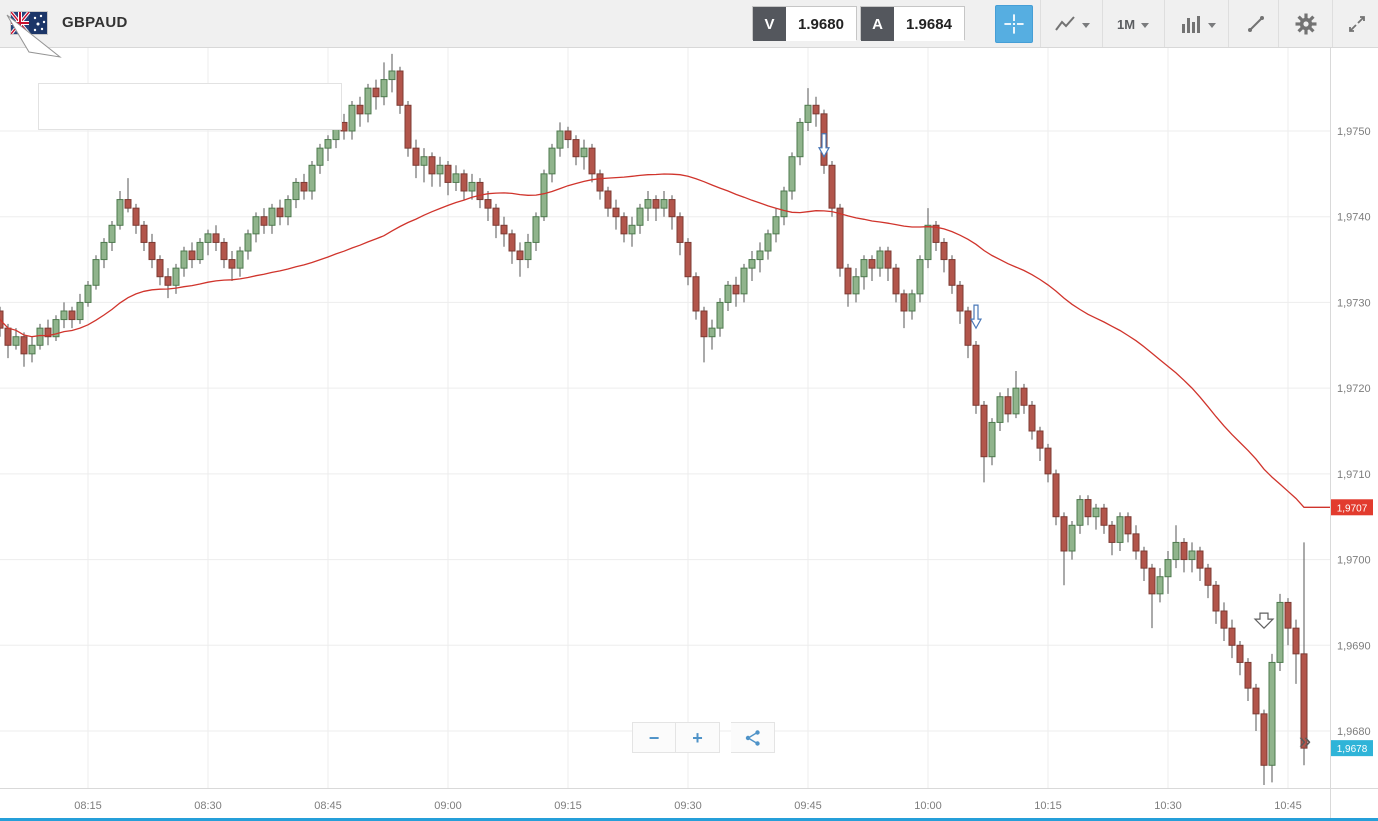 This screenshot has width=1378, height=821. I want to click on scroll-to-latest-button: », so click(1305, 741).